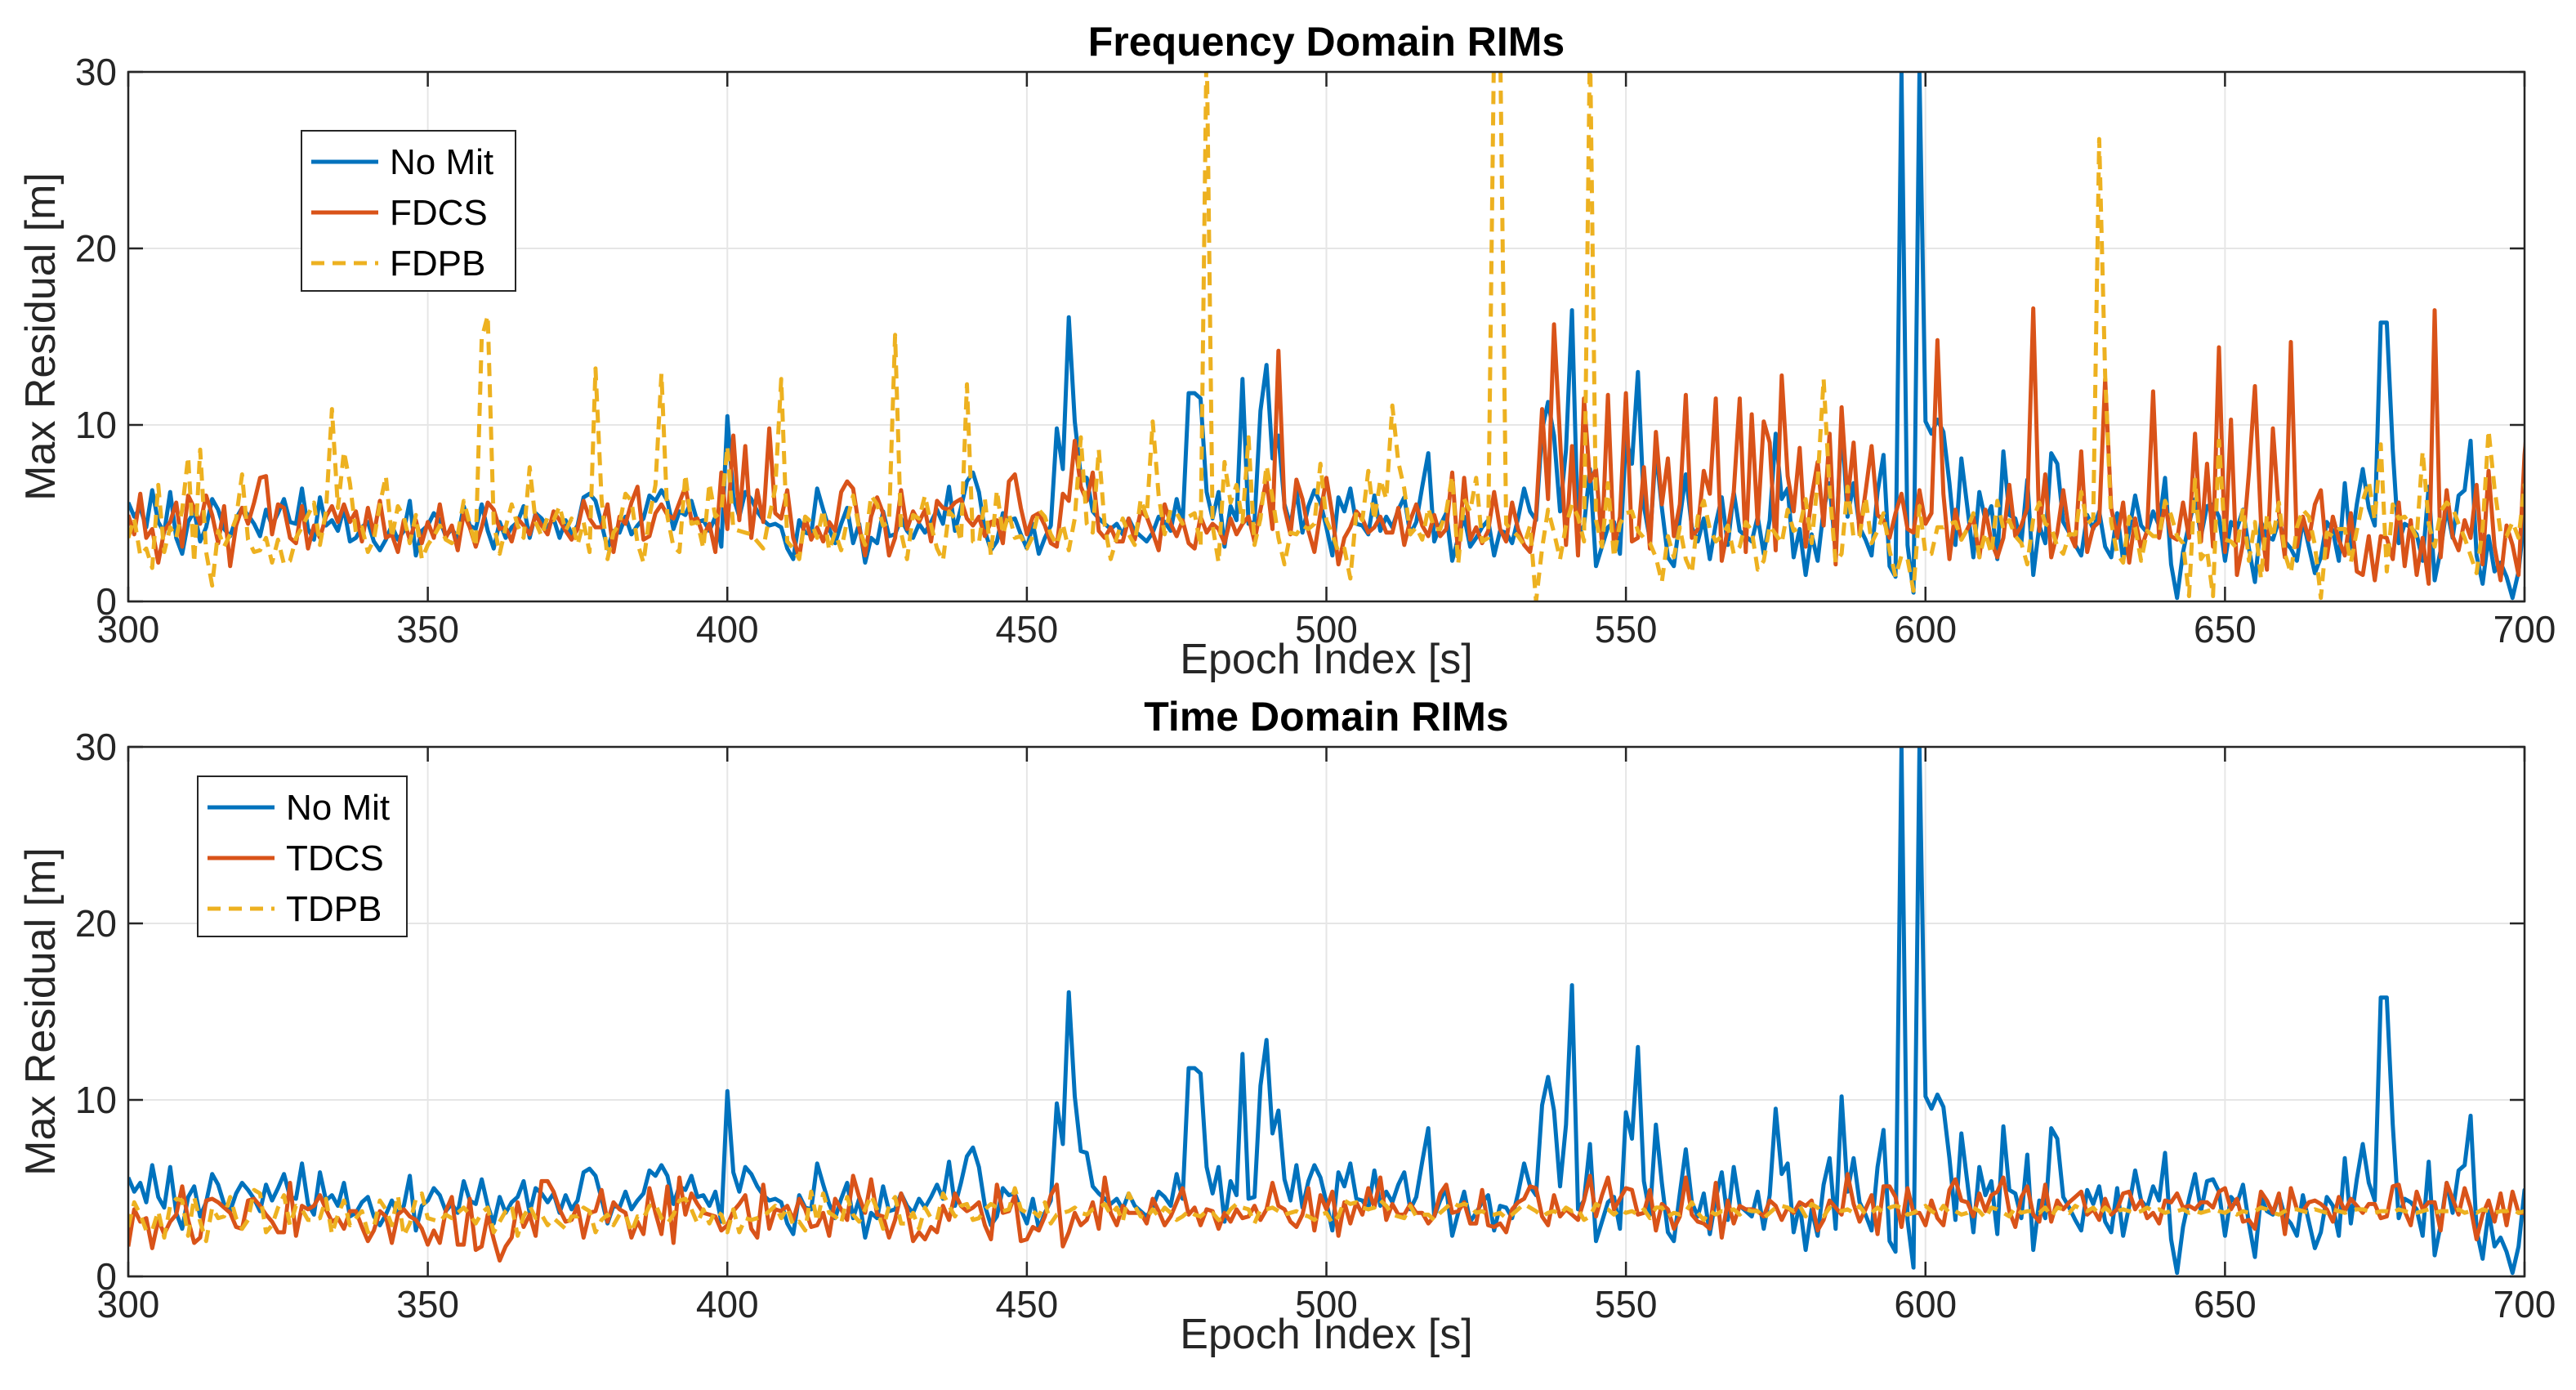  What do you see at coordinates (1327, 1215) in the screenshot?
I see `series-line-tdpb` at bounding box center [1327, 1215].